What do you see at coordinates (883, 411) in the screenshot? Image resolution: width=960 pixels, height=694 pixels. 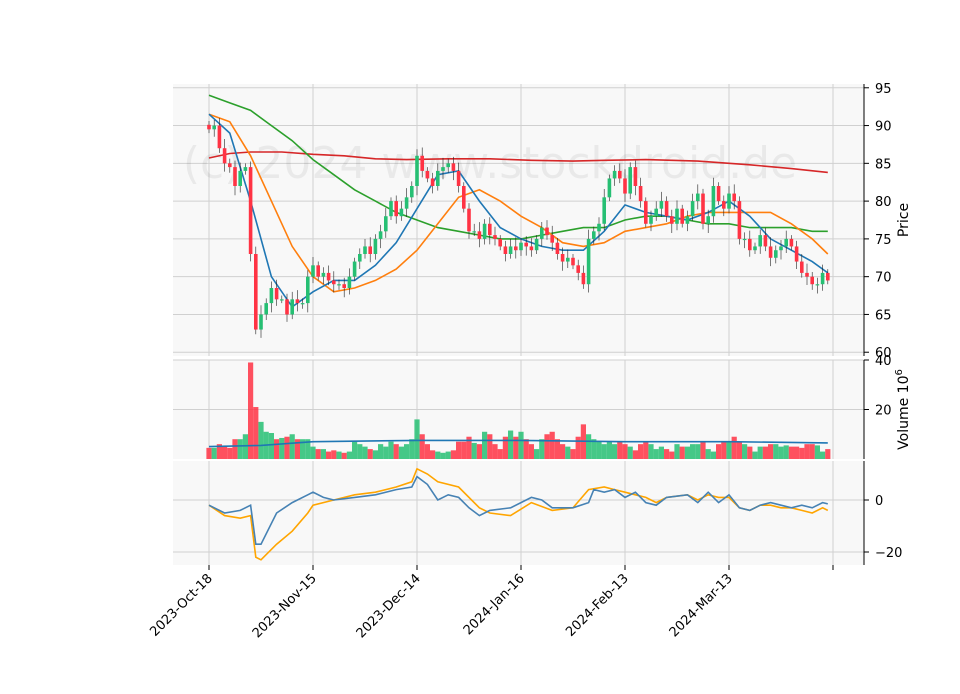 I see `volume-tick-label: 20` at bounding box center [883, 411].